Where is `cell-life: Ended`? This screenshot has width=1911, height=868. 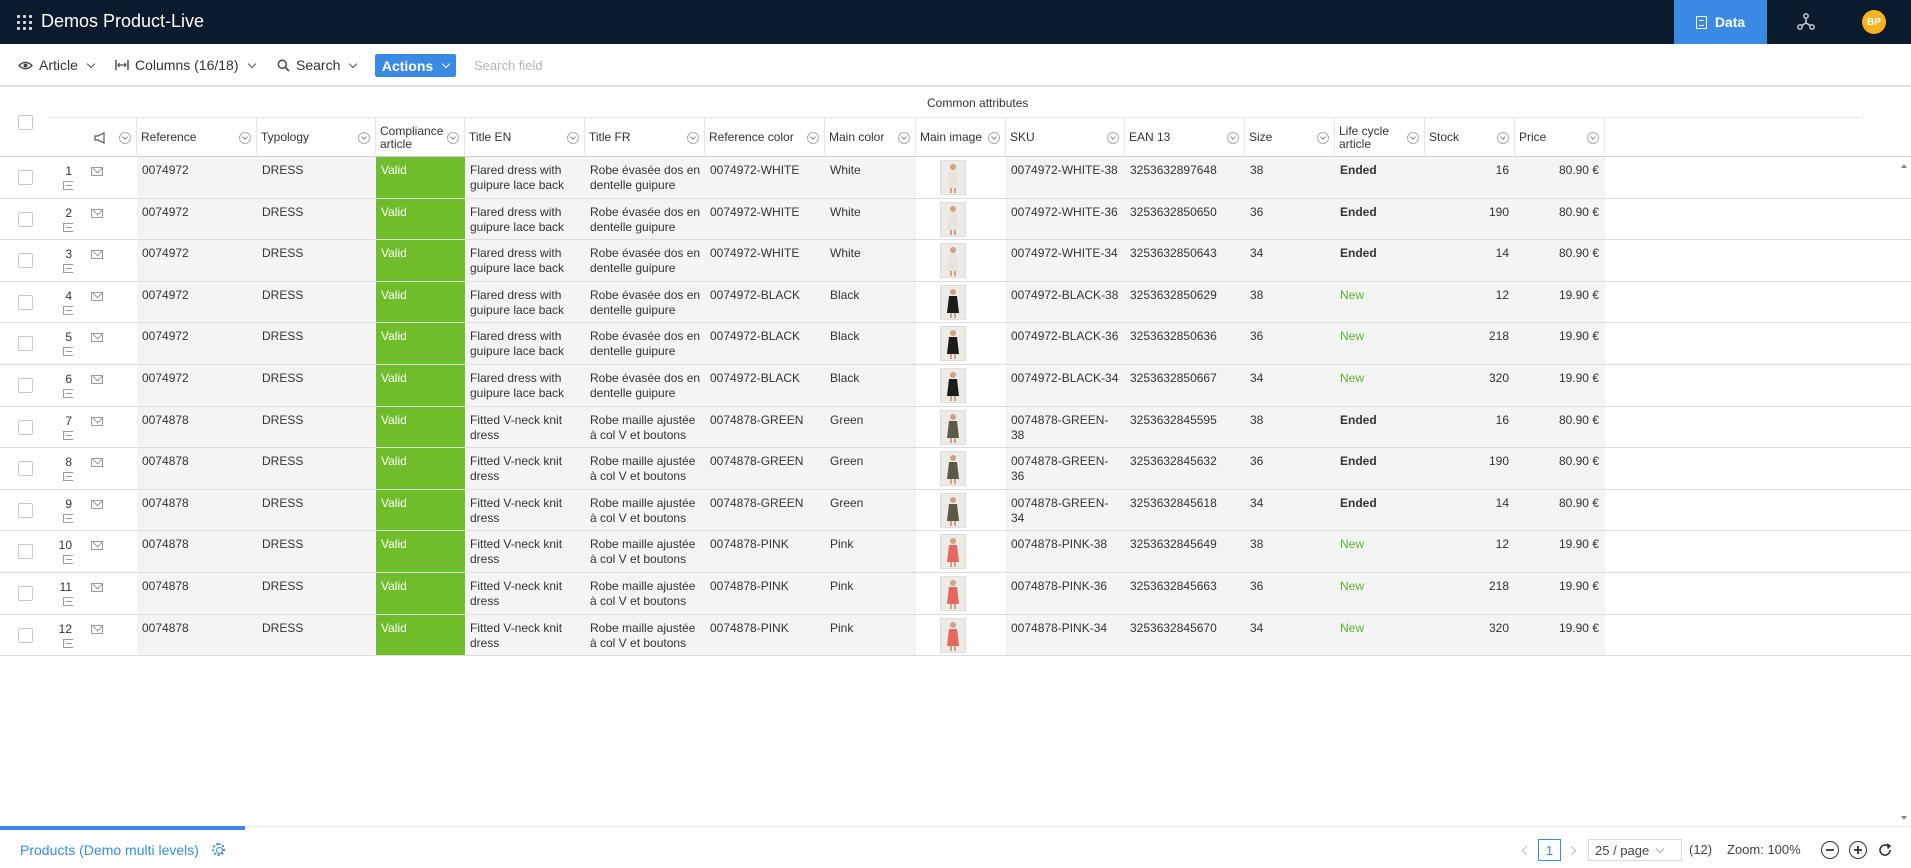 cell-life: Ended is located at coordinates (1380, 510).